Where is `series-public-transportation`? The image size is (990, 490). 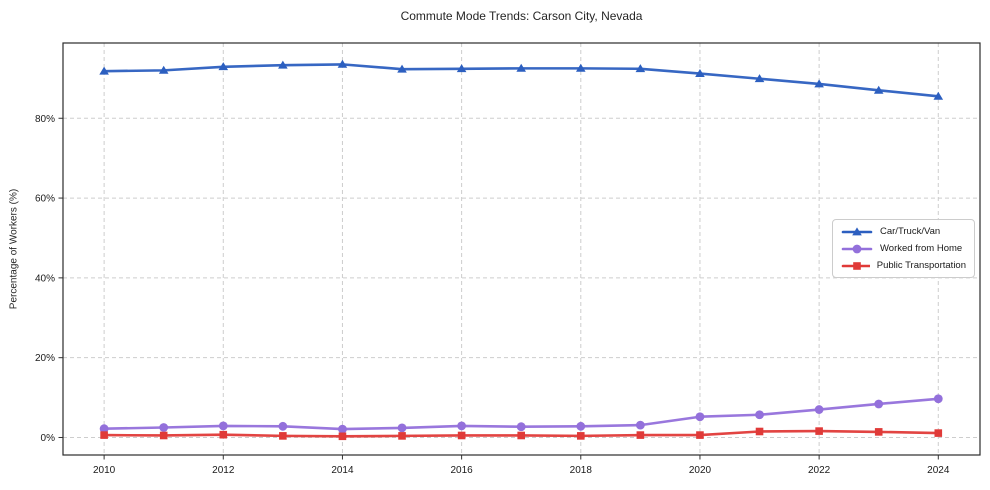
series-public-transportation is located at coordinates (521, 434).